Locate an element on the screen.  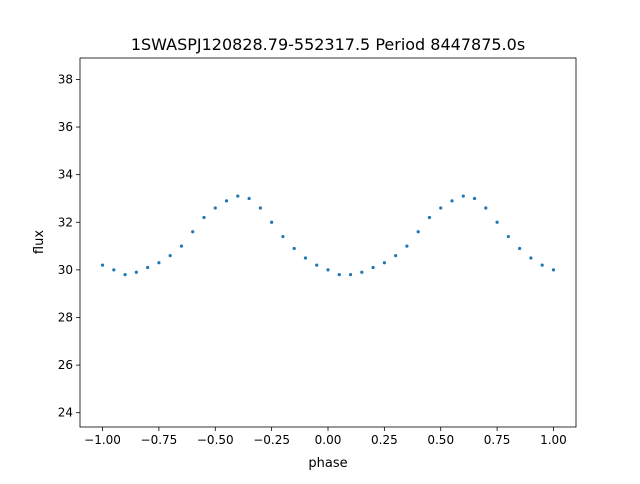
x-axis-ticks: −1.00 −0.75 −0.50 −0.25 0.00 0.25 0.50 0.75 1.00 is located at coordinates (325, 437).